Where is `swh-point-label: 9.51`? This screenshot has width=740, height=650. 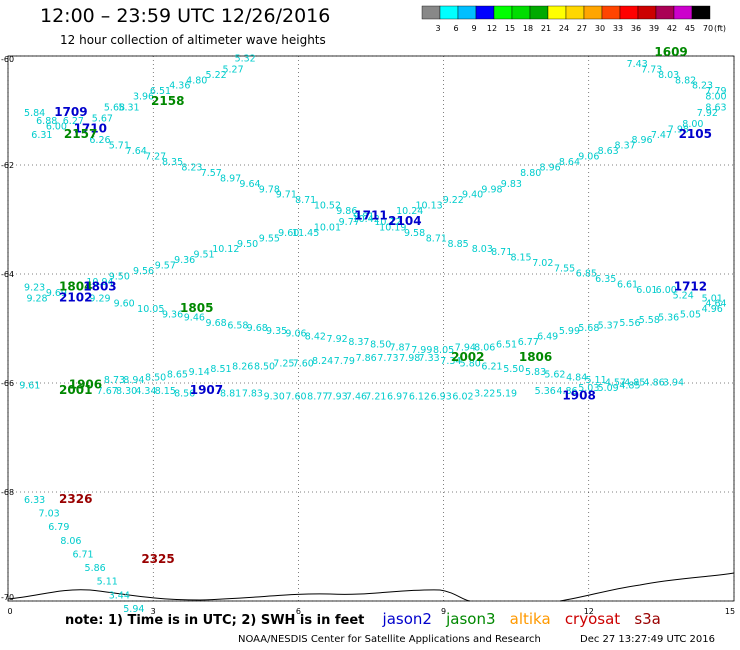
swh-point-label: 9.51 is located at coordinates (203, 255).